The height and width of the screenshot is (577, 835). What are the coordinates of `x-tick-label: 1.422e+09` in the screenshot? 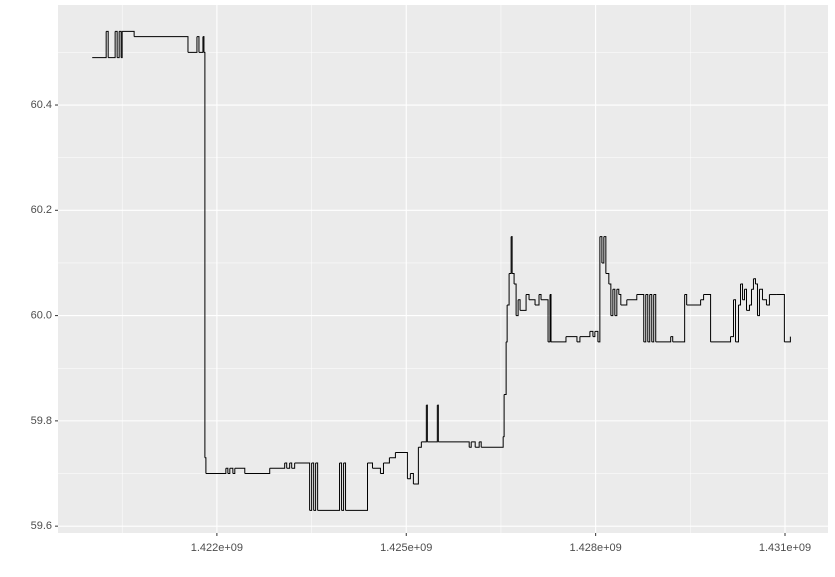 It's located at (217, 548).